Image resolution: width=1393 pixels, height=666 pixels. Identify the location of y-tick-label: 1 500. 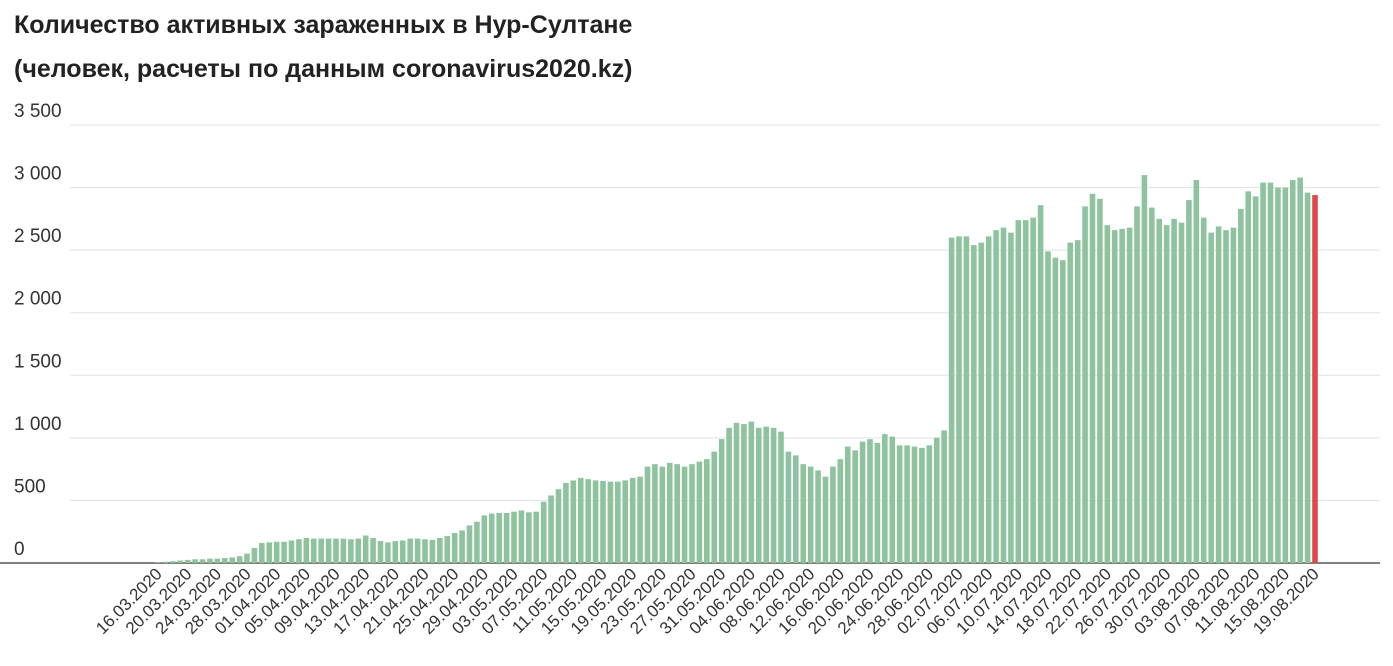
(38, 361).